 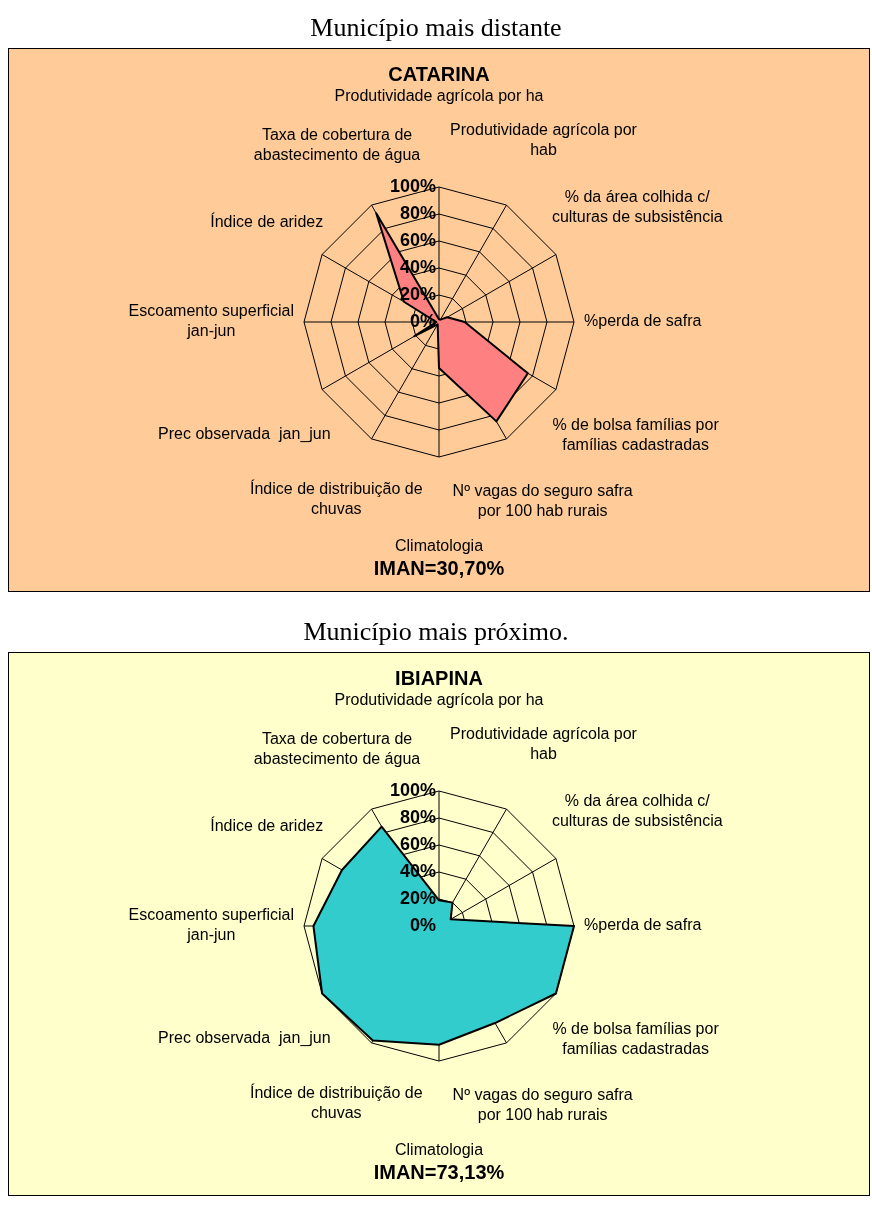 I want to click on y-tick-label: 40%, so click(x=417, y=870).